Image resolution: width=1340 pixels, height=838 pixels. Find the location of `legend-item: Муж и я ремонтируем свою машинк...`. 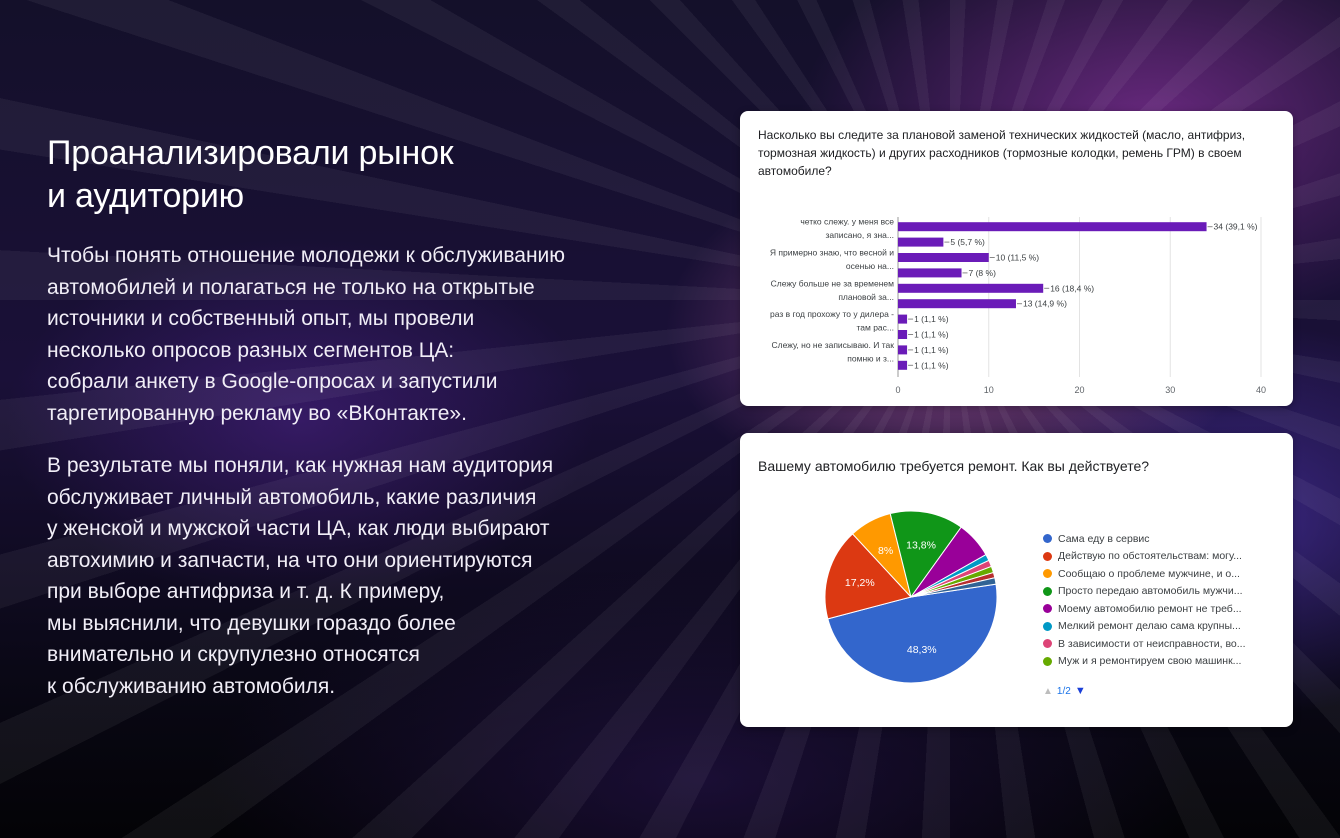

legend-item: Муж и я ремонтируем свою машинк... is located at coordinates (1144, 662).